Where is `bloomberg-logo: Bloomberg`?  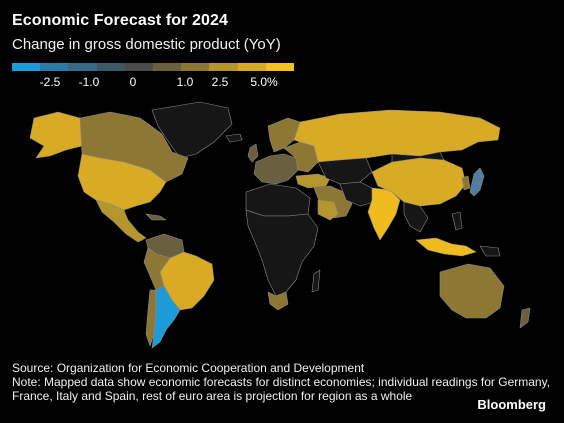 bloomberg-logo: Bloomberg is located at coordinates (511, 404).